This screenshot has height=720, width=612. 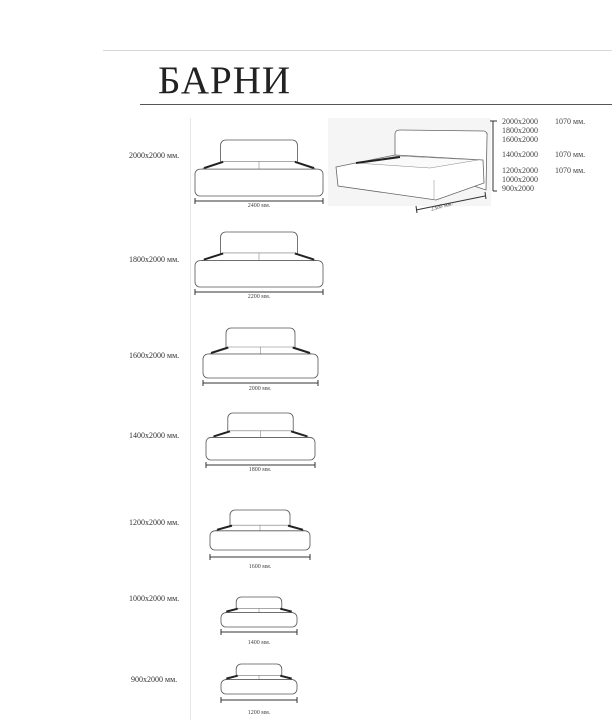 What do you see at coordinates (450, 203) in the screenshot?
I see `length-dimension-line` at bounding box center [450, 203].